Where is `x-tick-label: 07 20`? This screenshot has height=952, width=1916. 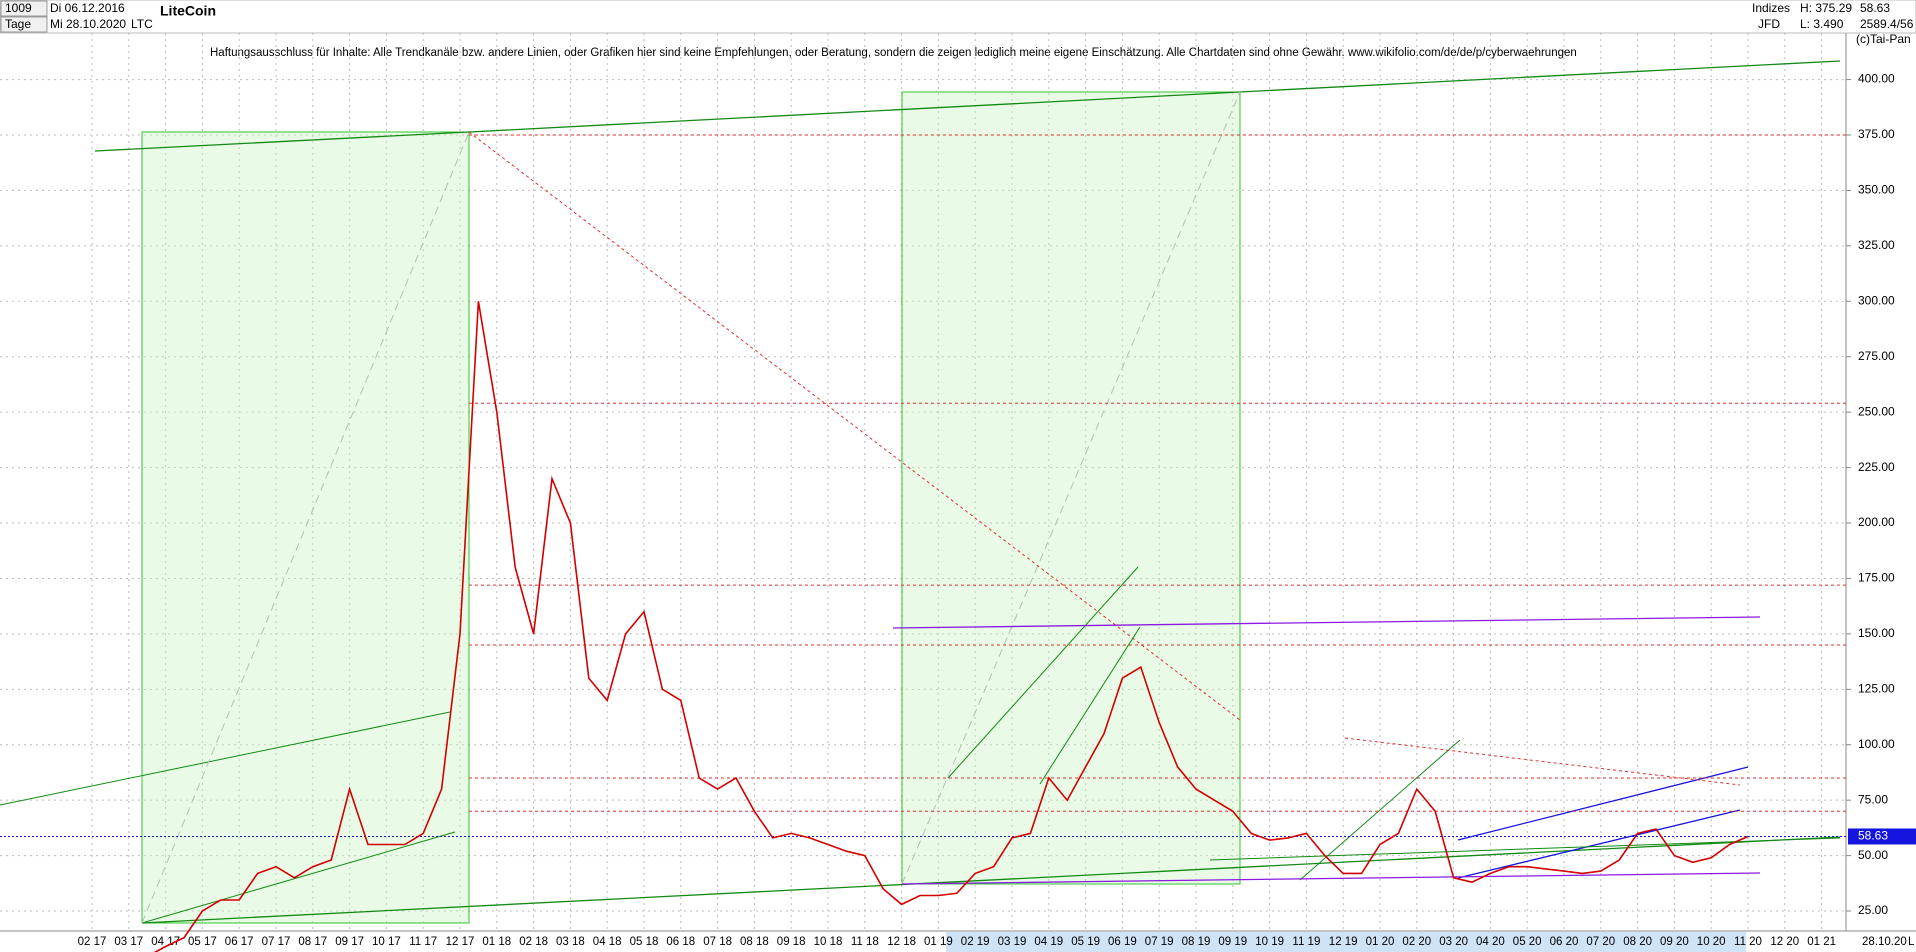 x-tick-label: 07 20 is located at coordinates (1600, 942).